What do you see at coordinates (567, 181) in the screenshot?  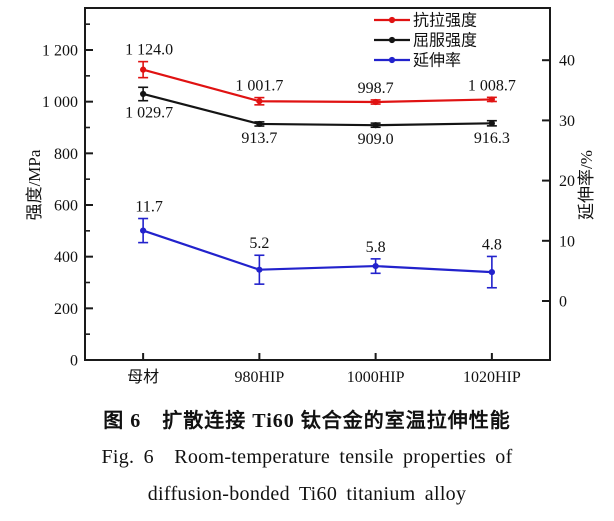 I see `right-axis-tick-label: 20` at bounding box center [567, 181].